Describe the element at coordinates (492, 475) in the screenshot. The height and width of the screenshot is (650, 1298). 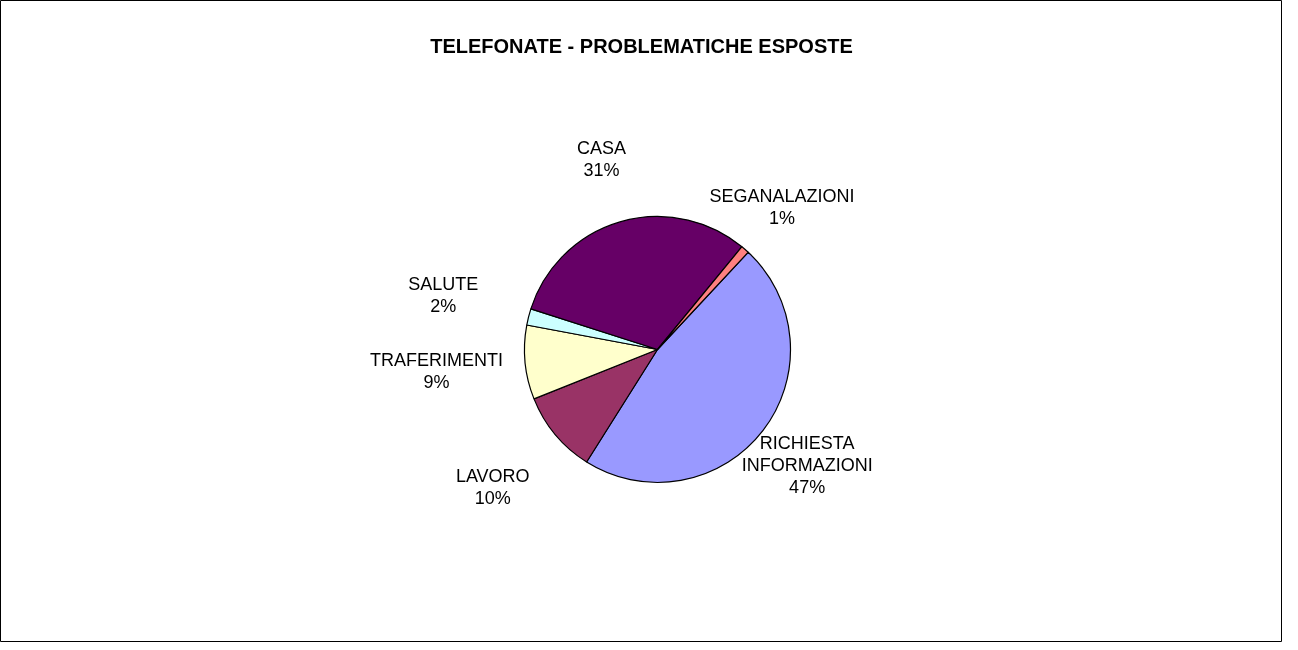
I see `slice-label: LAVORO` at that location.